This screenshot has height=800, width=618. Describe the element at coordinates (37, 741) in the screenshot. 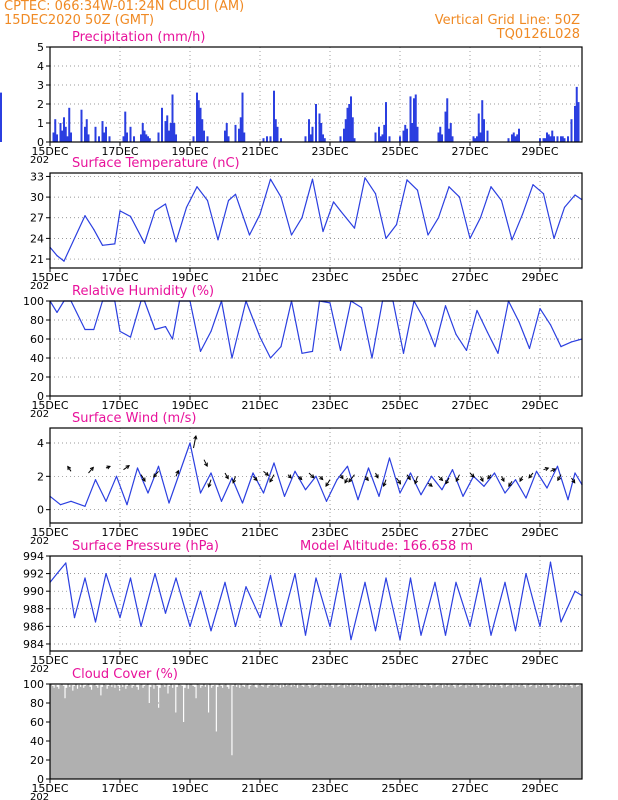

I see `y-tick-label: 40` at that location.